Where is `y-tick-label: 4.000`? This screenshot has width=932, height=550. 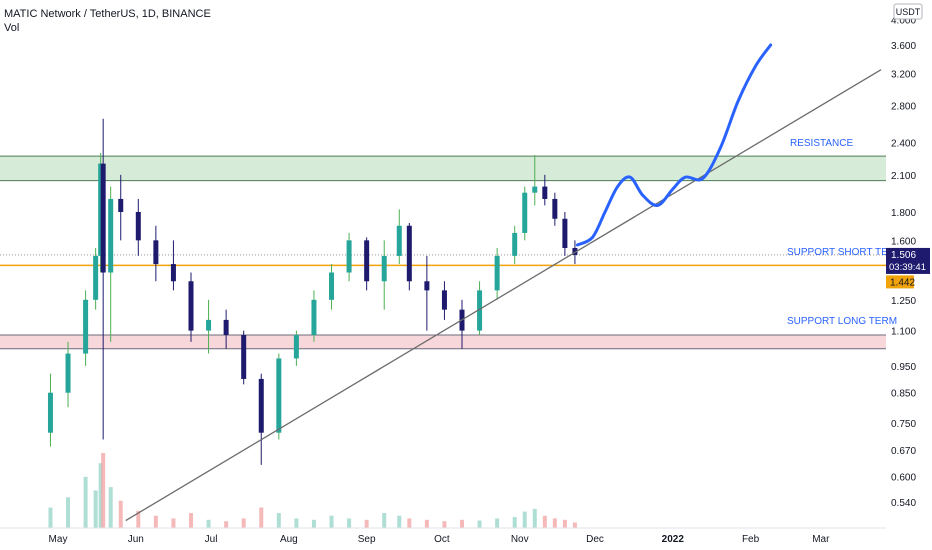
y-tick-label: 4.000 is located at coordinates (903, 21).